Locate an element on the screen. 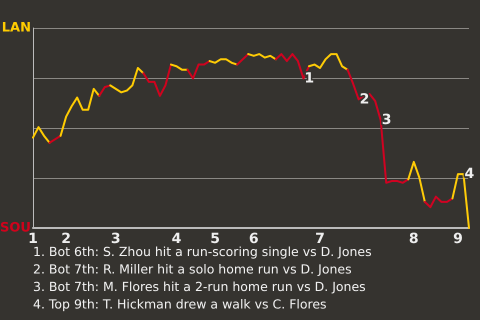 The image size is (480, 320). text: 4. Top 9th: T. Hickman drew a walk vs C. Flores is located at coordinates (180, 304).